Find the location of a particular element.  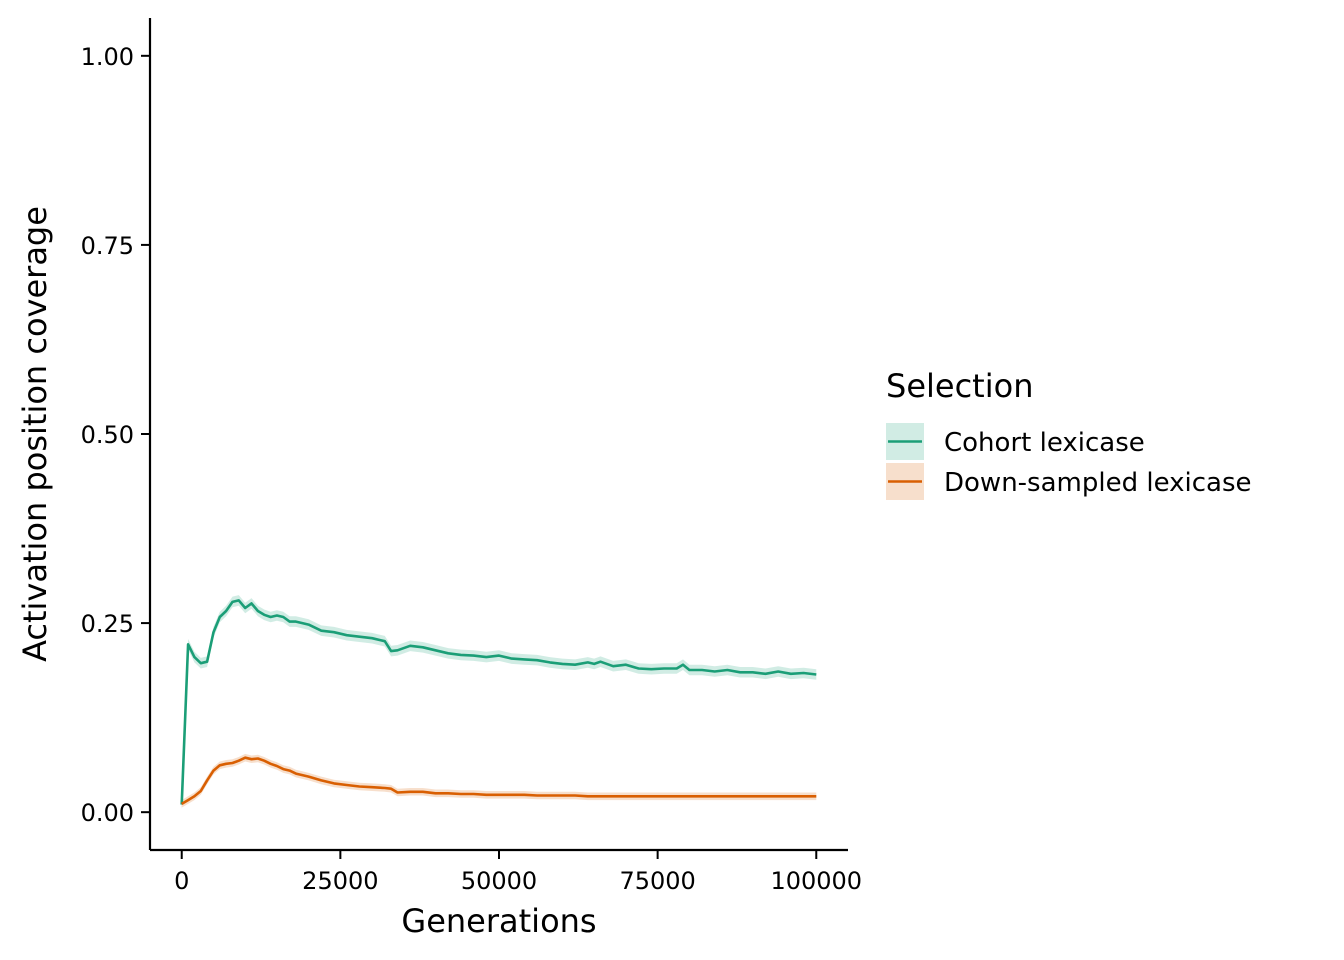

series-lines is located at coordinates (498, 702).